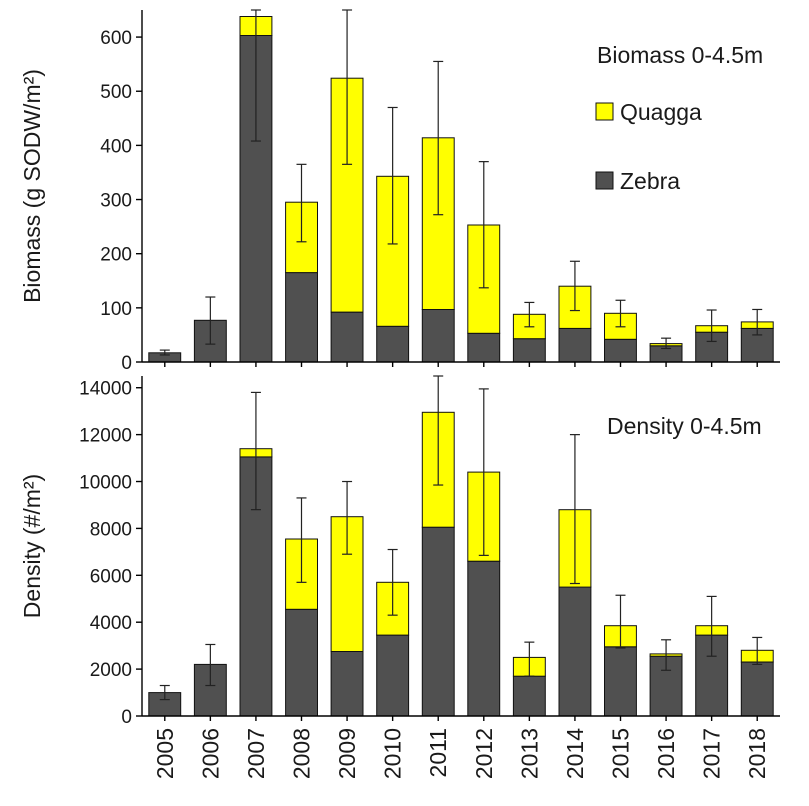 The height and width of the screenshot is (806, 809). Describe the element at coordinates (575, 651) in the screenshot. I see `density-bar-zebra-2014` at that location.